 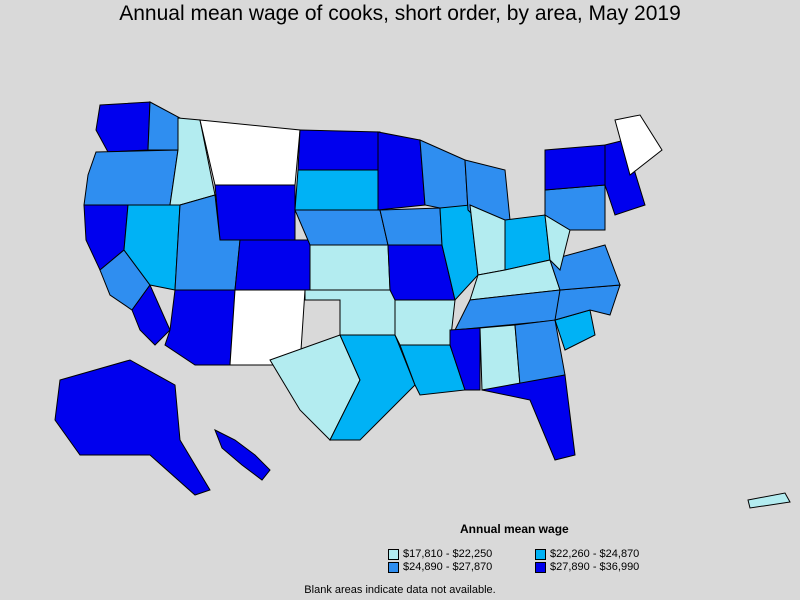 I want to click on legend-label: $24,890 - $27,870, so click(x=448, y=567).